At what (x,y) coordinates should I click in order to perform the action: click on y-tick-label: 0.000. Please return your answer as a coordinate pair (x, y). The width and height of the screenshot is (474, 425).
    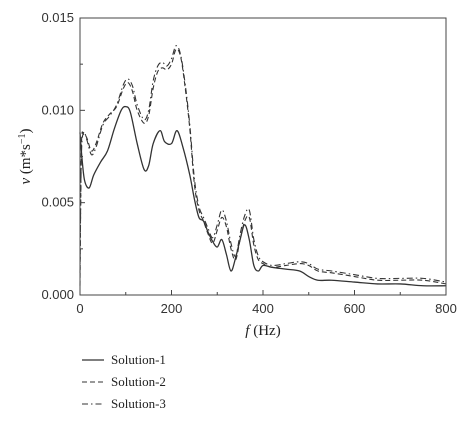
    Looking at the image, I should click on (57, 294).